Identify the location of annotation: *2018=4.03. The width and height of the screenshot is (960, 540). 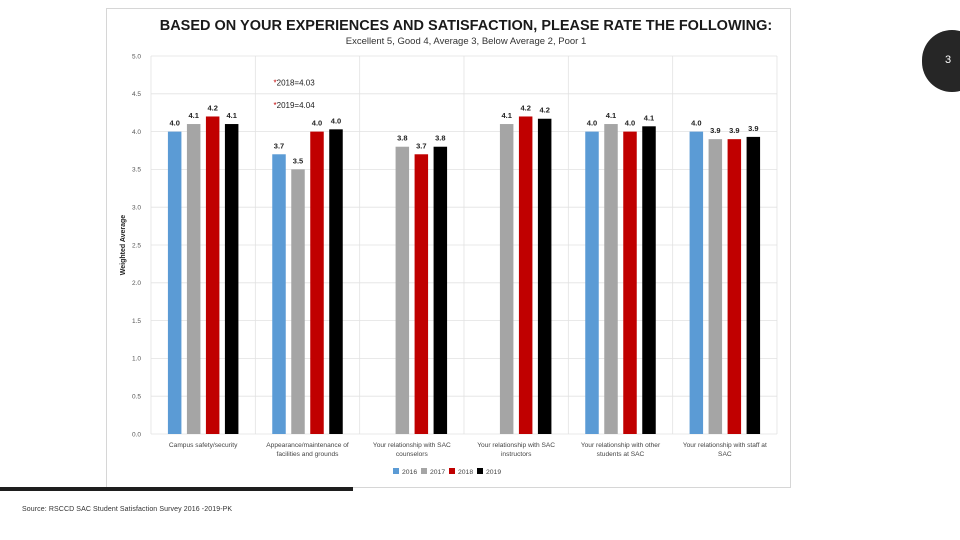
(295, 82).